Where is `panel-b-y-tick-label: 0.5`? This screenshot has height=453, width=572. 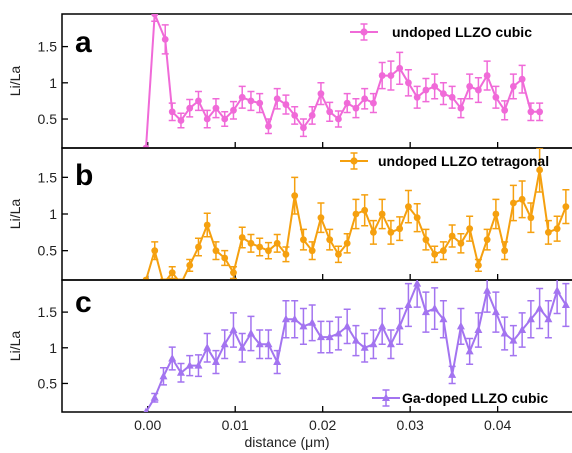
panel-b-y-tick-label: 0.5 is located at coordinates (48, 251).